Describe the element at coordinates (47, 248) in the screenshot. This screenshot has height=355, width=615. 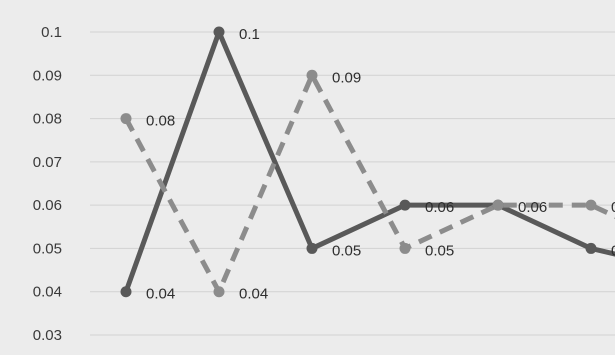
I see `y-tick-label: 0.05` at that location.